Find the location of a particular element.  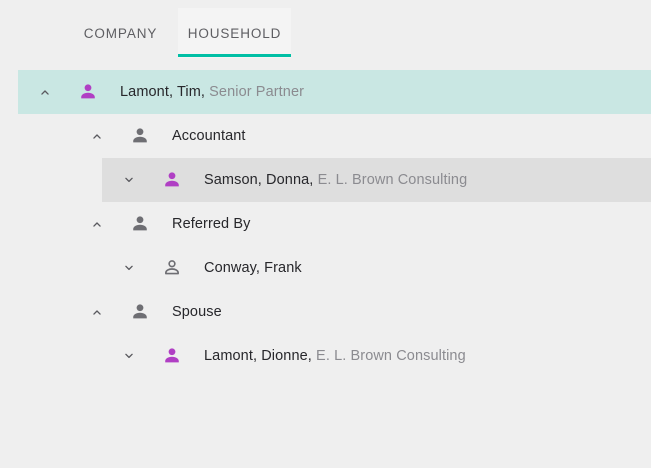

tree-row-label: Conway, Frank is located at coordinates (253, 268).